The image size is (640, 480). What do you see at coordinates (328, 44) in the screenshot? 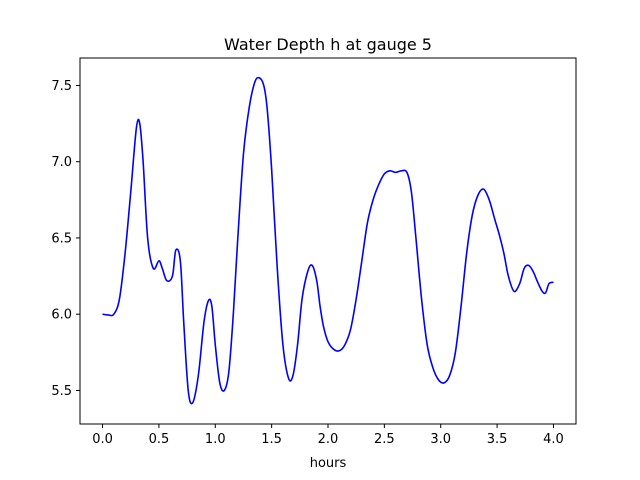
I see `chart-title: Water Depth h at gauge 5` at bounding box center [328, 44].